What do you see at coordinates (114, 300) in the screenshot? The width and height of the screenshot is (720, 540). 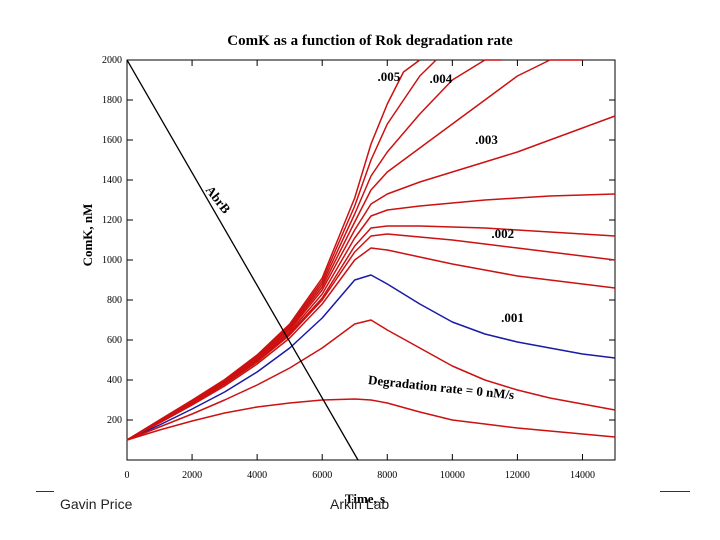 I see `y-tick-label: 800` at bounding box center [114, 300].